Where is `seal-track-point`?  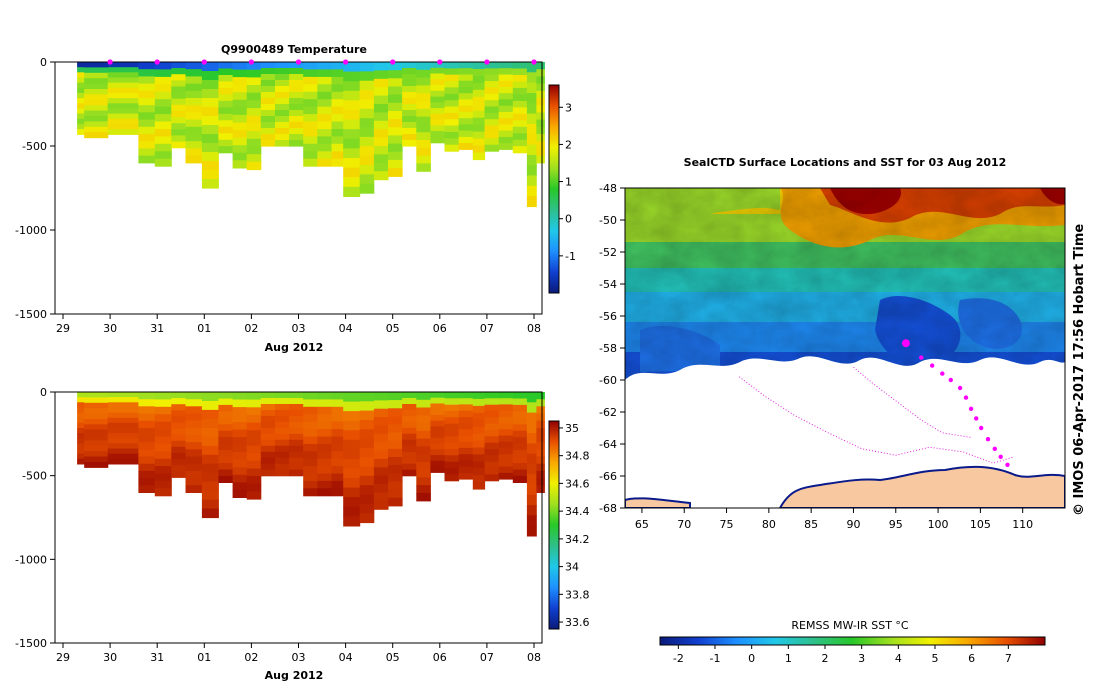
seal-track-point is located at coordinates (950, 380).